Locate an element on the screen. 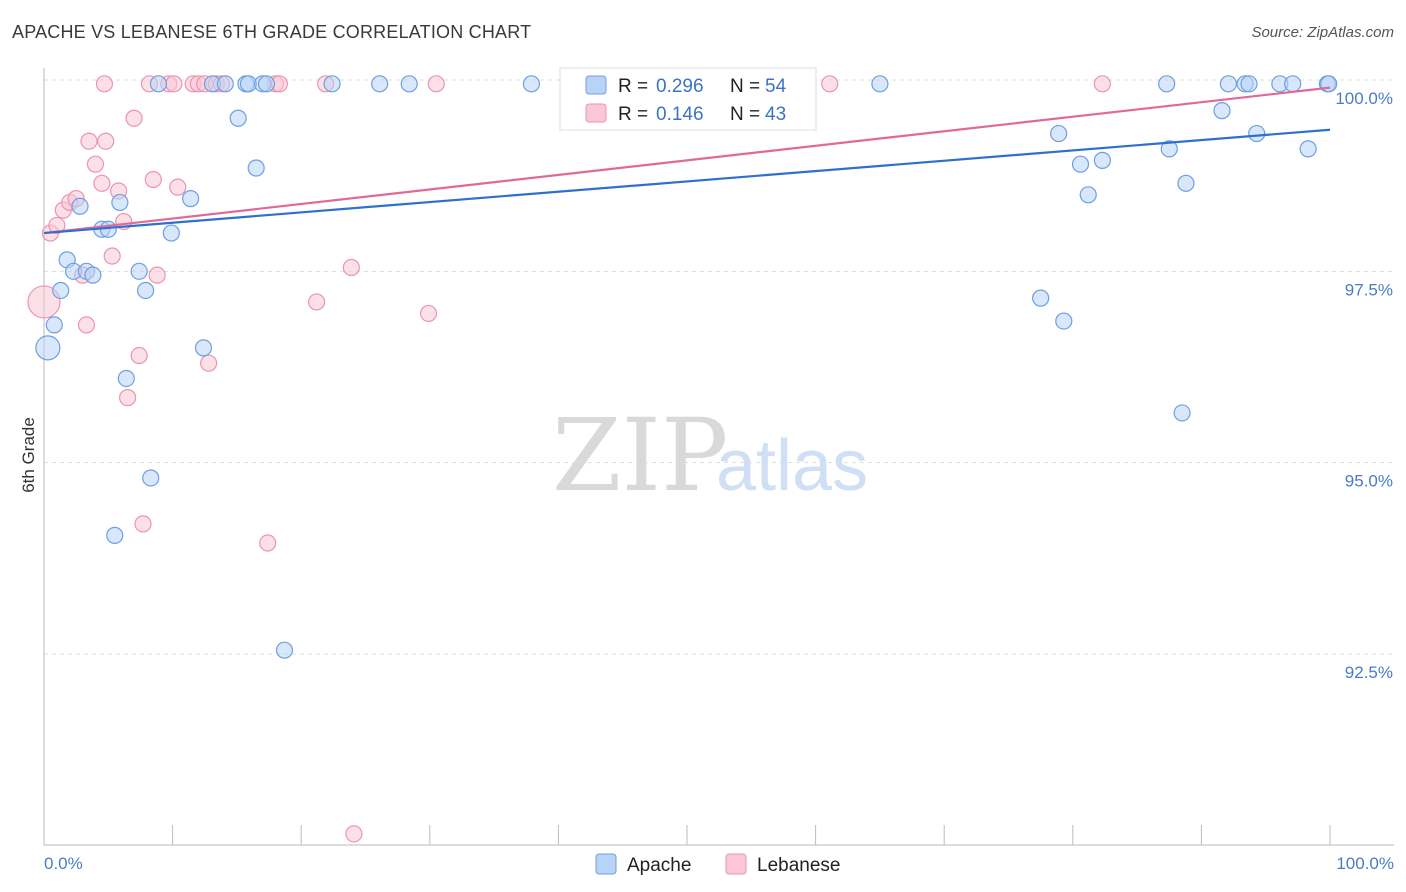 Image resolution: width=1406 pixels, height=892 pixels. lebanese-legend-swatch is located at coordinates (596, 113).